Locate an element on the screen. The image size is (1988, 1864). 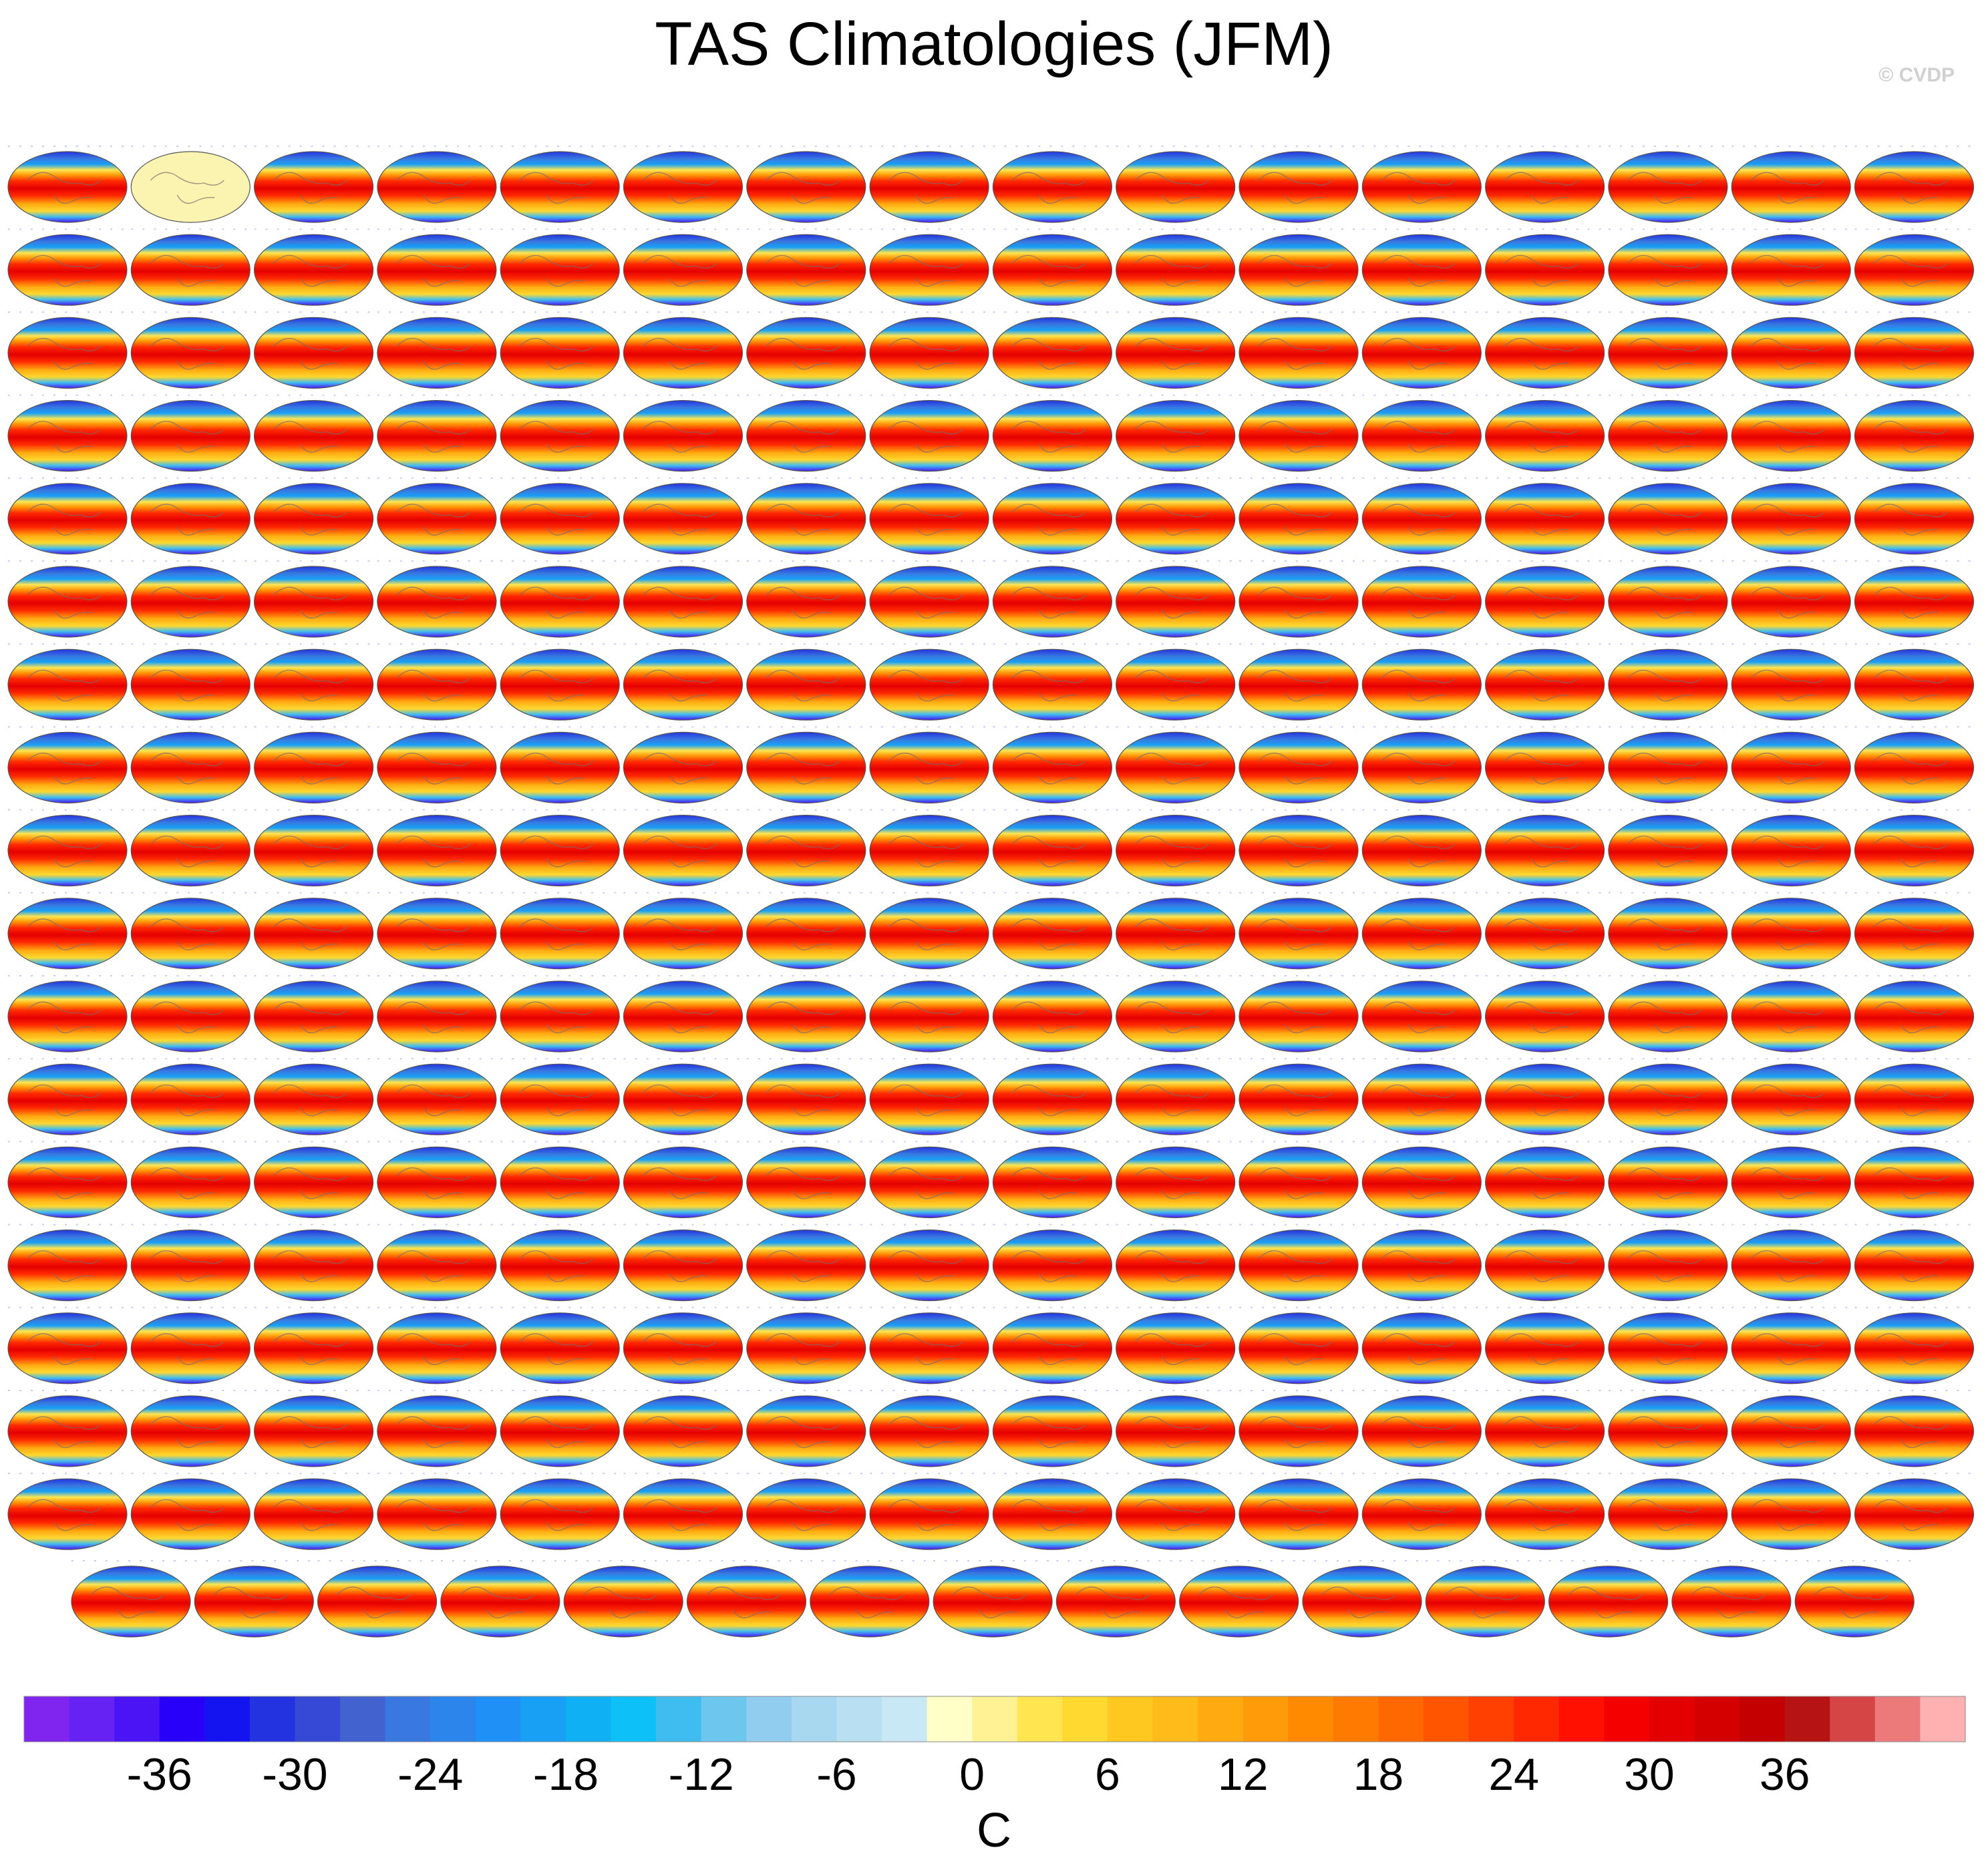
colorbar-tick-label: -18 is located at coordinates (566, 1774).